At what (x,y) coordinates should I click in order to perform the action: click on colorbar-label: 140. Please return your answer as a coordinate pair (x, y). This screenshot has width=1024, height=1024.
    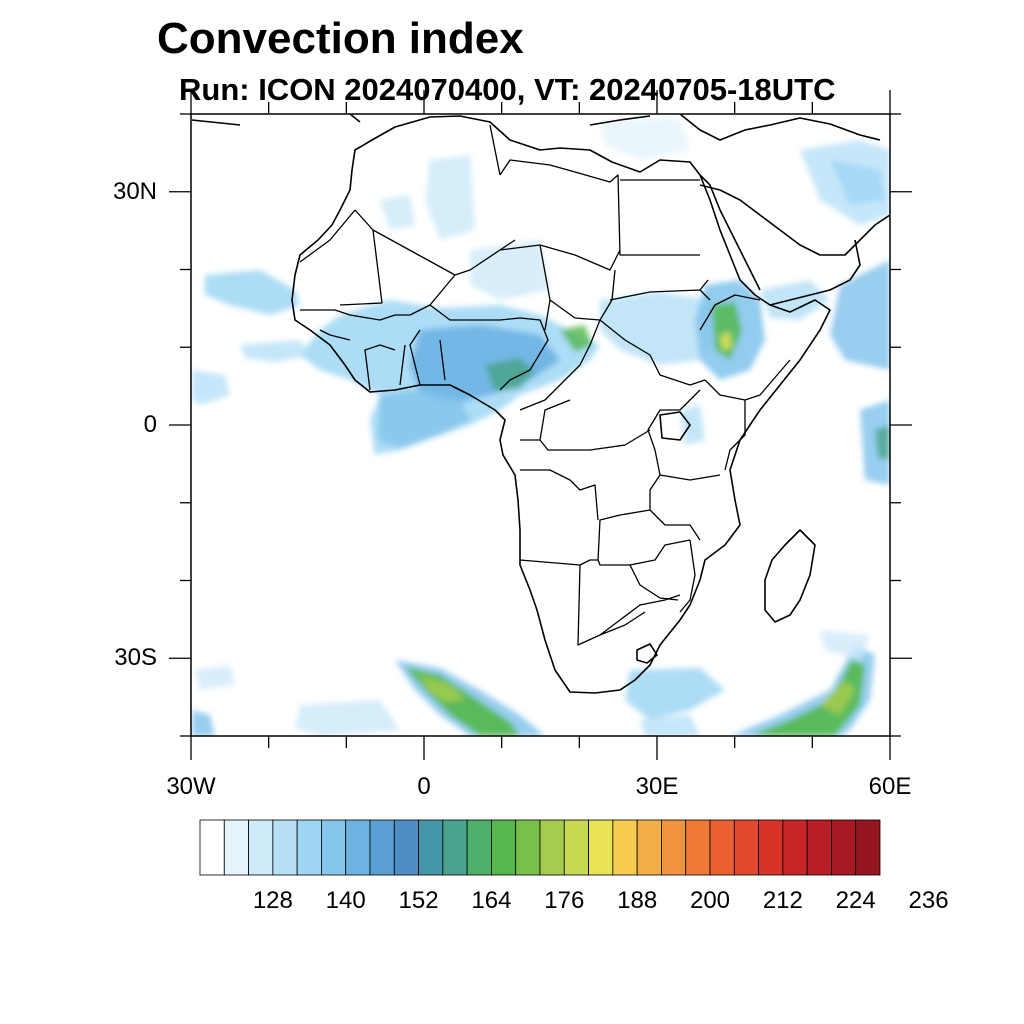
    Looking at the image, I should click on (345, 900).